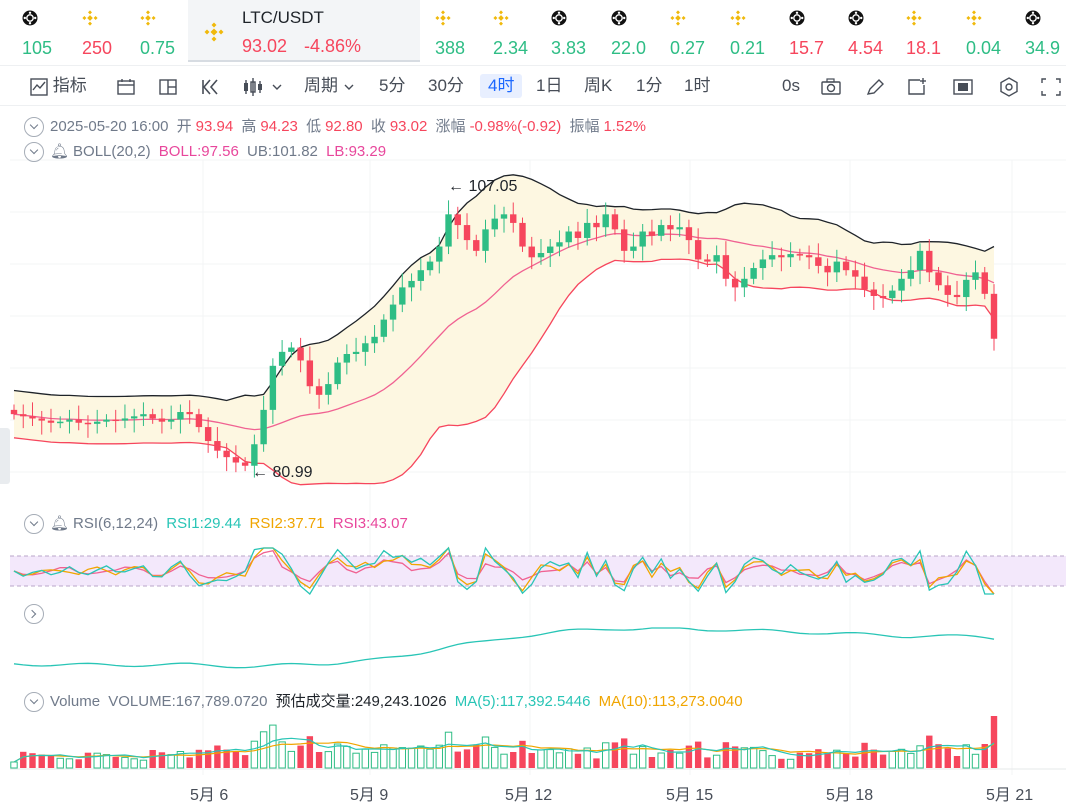  Describe the element at coordinates (450, 48) in the screenshot. I see `ticker-value: 388` at that location.